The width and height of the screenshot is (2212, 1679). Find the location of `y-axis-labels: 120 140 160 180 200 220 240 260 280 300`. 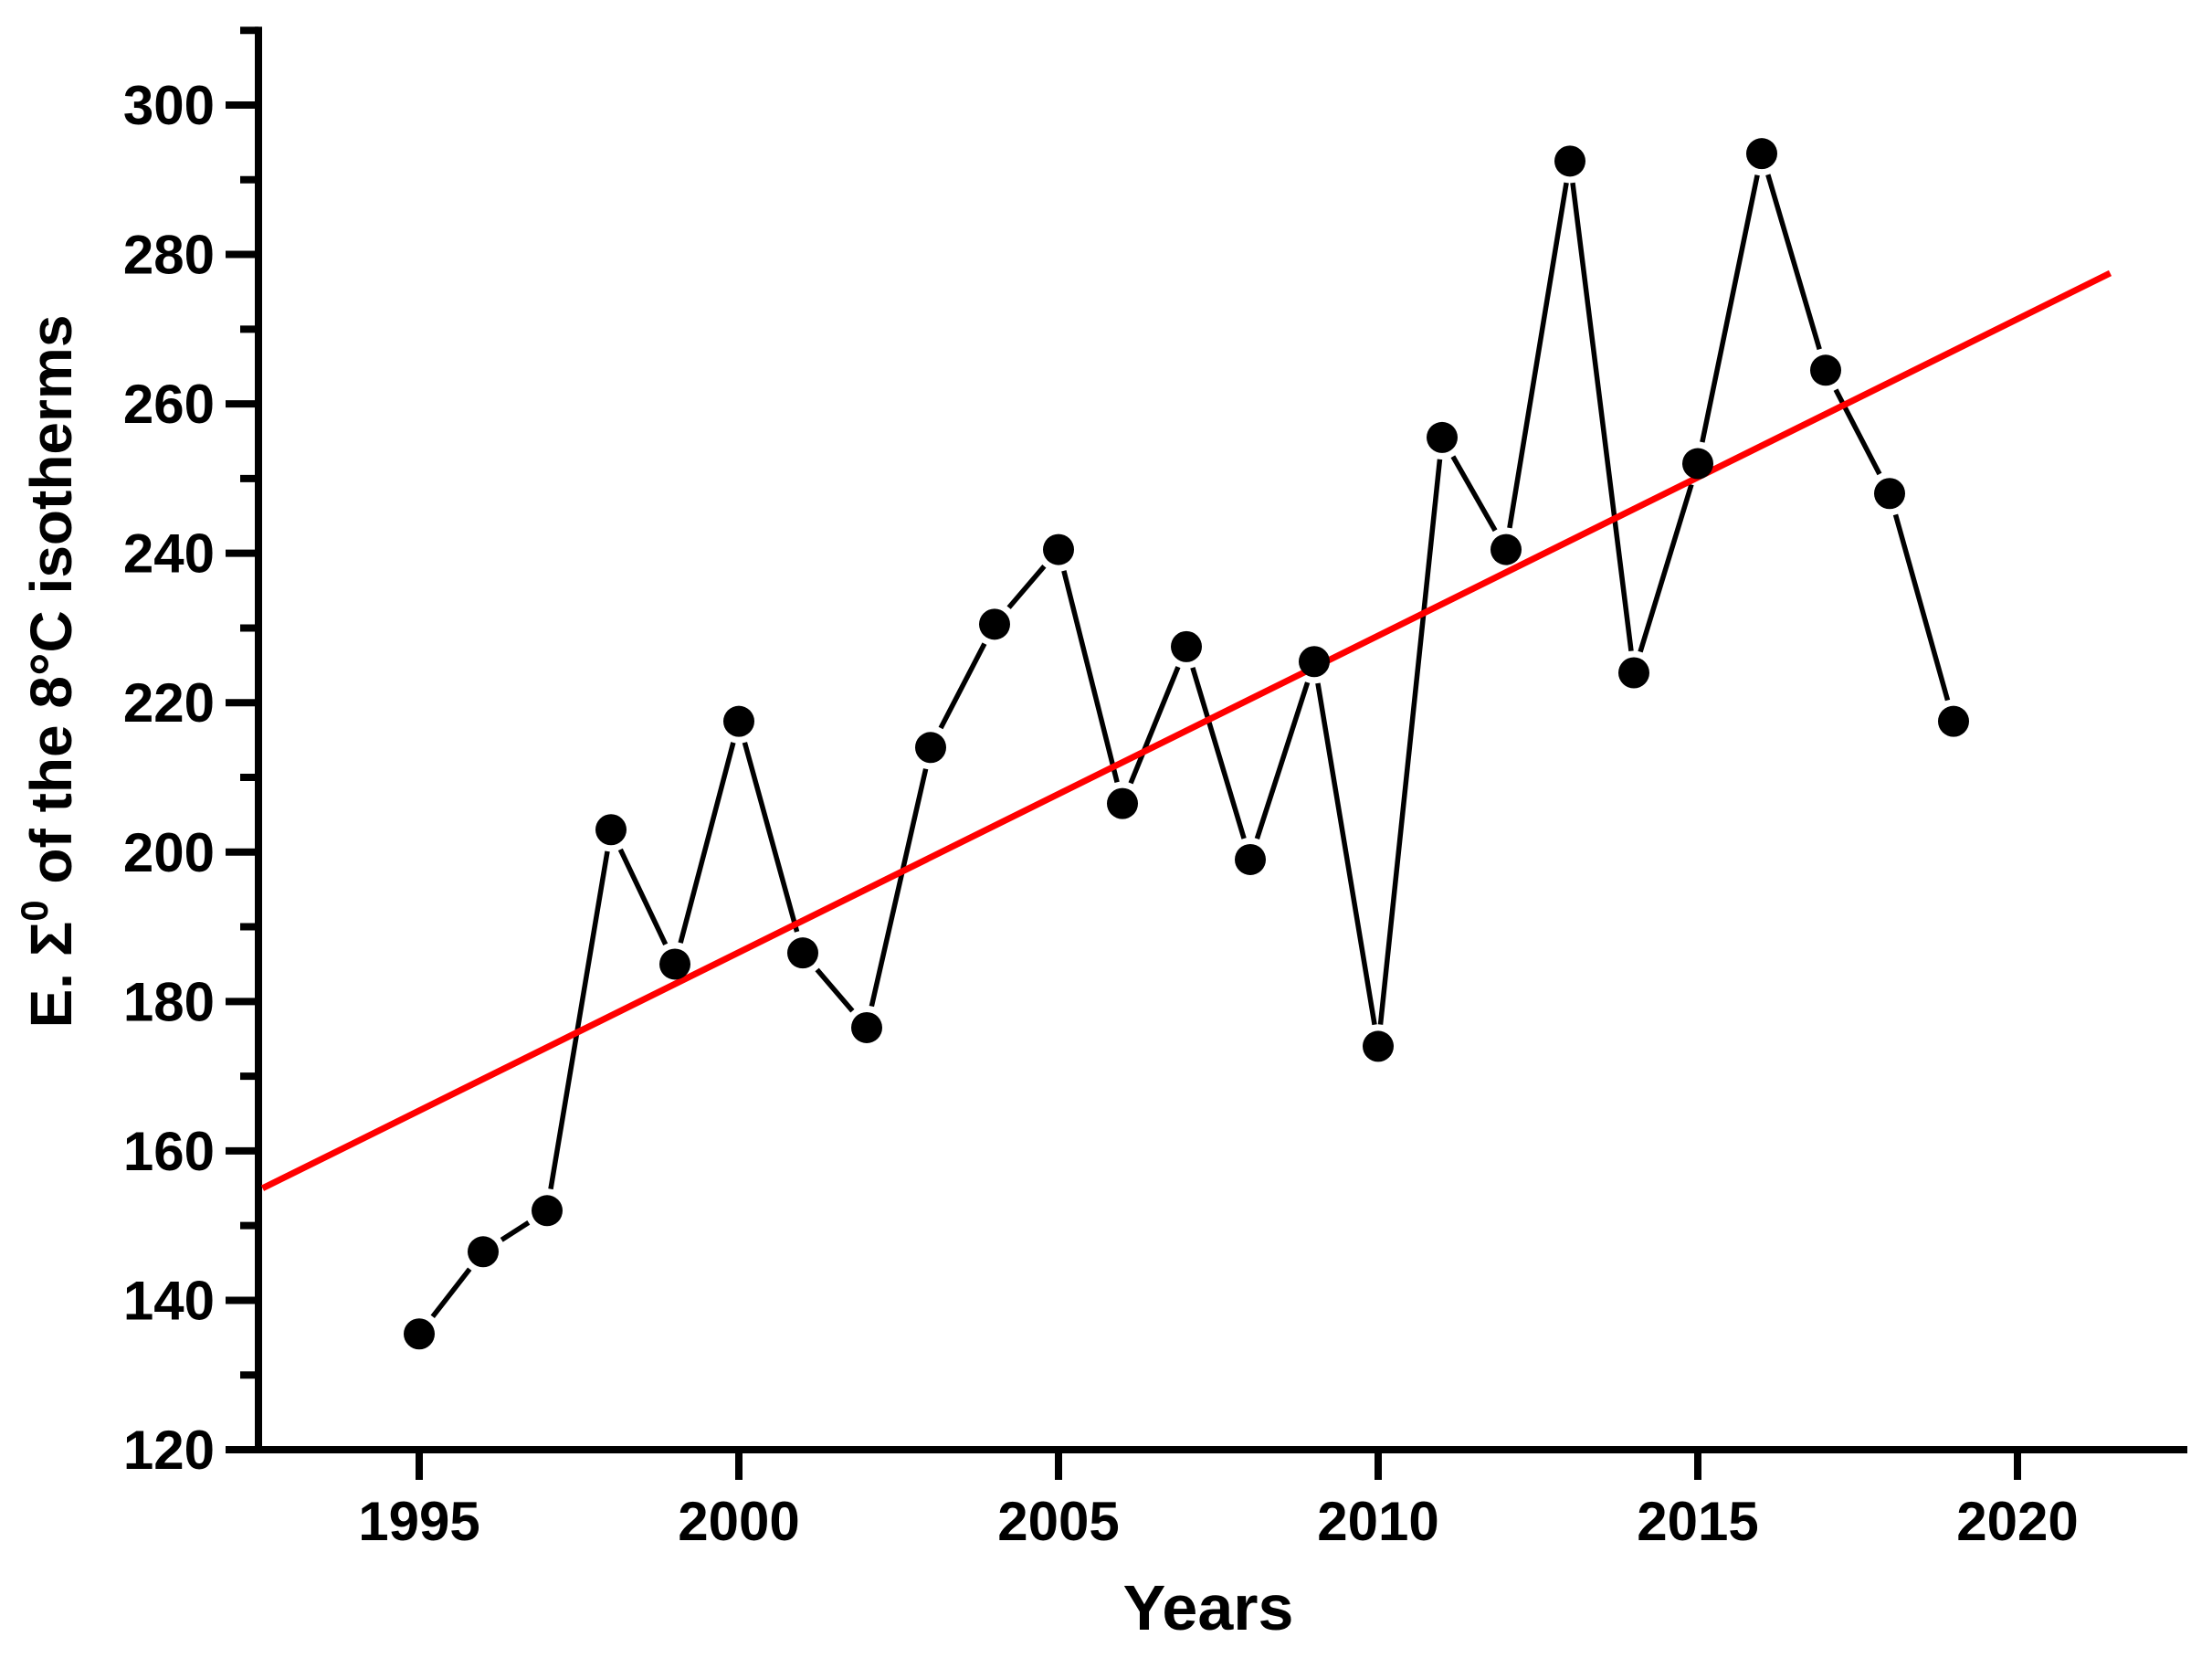

y-axis-labels: 120 140 160 180 200 220 240 260 280 300 is located at coordinates (169, 778).